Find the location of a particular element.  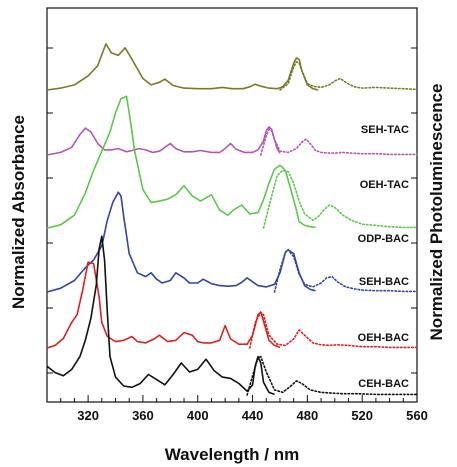

x-tick-label: 520 is located at coordinates (362, 415).